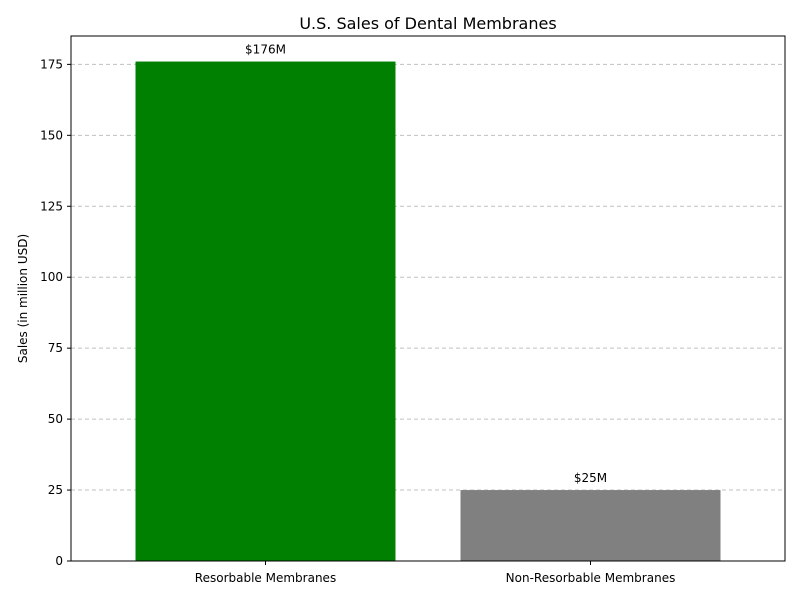 The width and height of the screenshot is (800, 600). What do you see at coordinates (590, 478) in the screenshot?
I see `bar-value-label: $25M` at bounding box center [590, 478].